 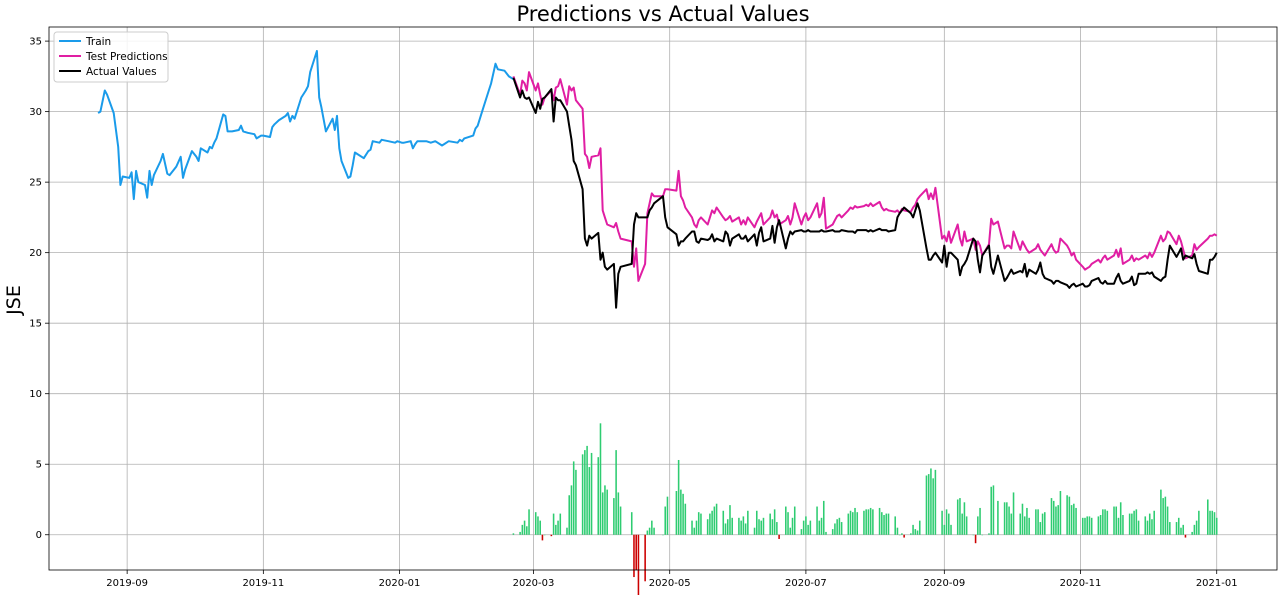 I want to click on y-tick-label: 30, so click(x=35, y=112).